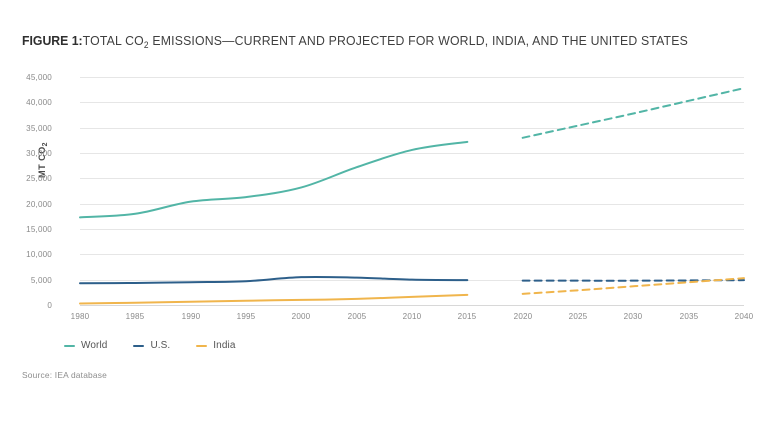  Describe the element at coordinates (467, 316) in the screenshot. I see `x-axis-tick-label: 2015` at that location.